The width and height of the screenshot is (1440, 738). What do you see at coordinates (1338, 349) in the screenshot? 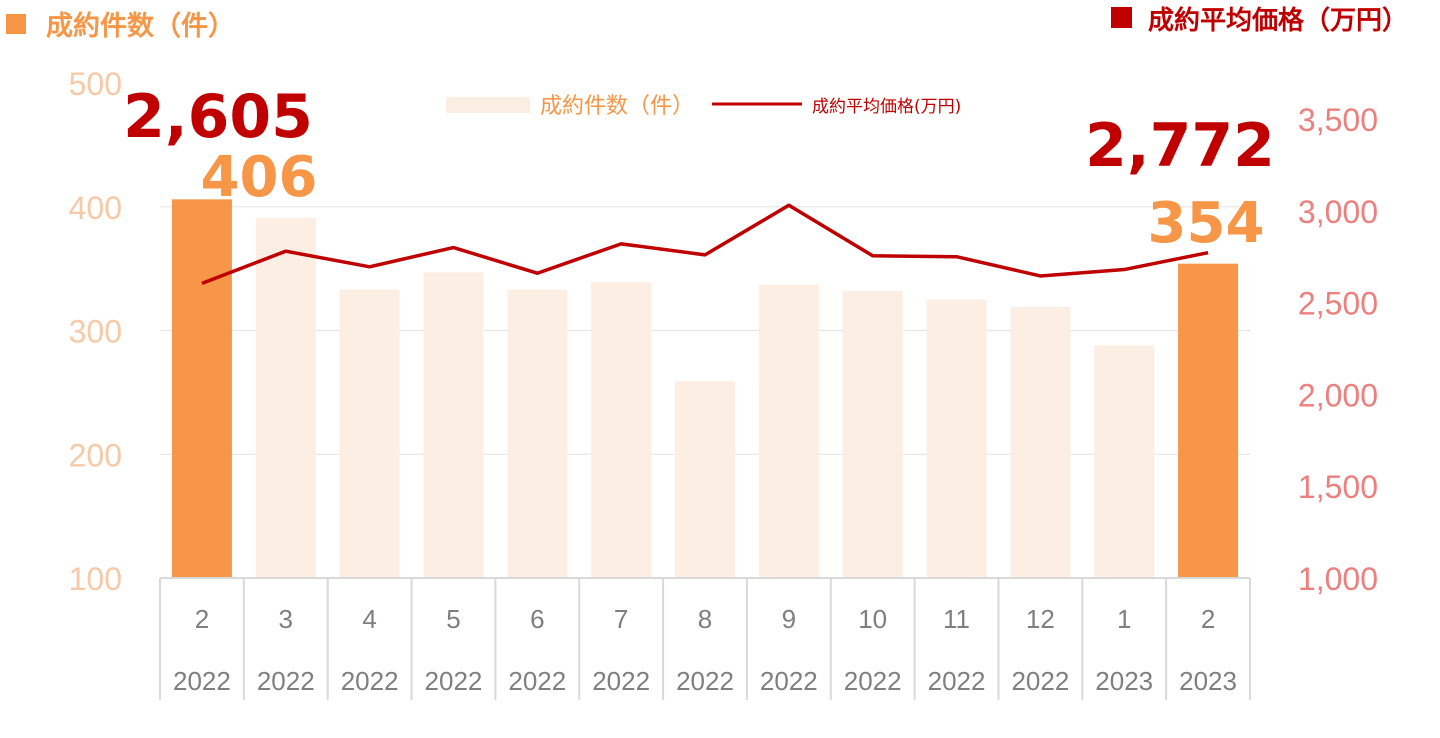
I see `right-axis: 1,000 1,500 2,000 2,500 3,000 3,500` at bounding box center [1338, 349].